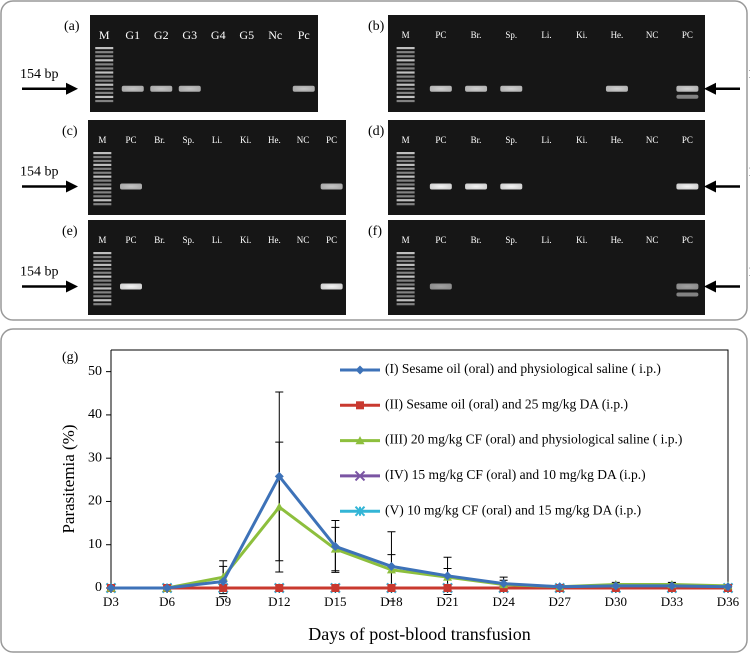  I want to click on lane-label: G2, so click(161, 35).